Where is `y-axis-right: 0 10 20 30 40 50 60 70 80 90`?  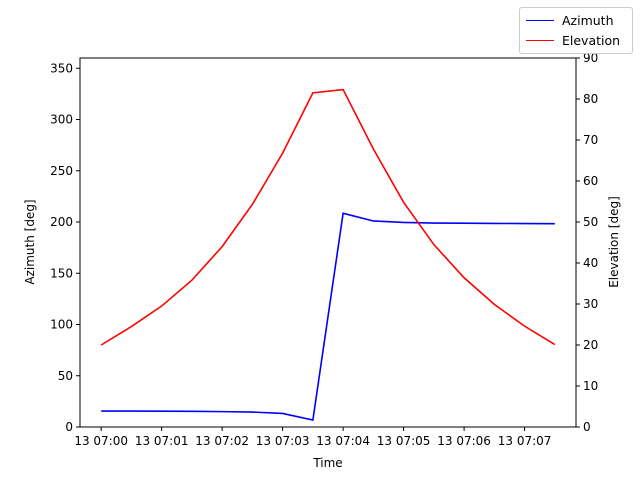 y-axis-right: 0 10 20 30 40 50 60 70 80 90 is located at coordinates (587, 242).